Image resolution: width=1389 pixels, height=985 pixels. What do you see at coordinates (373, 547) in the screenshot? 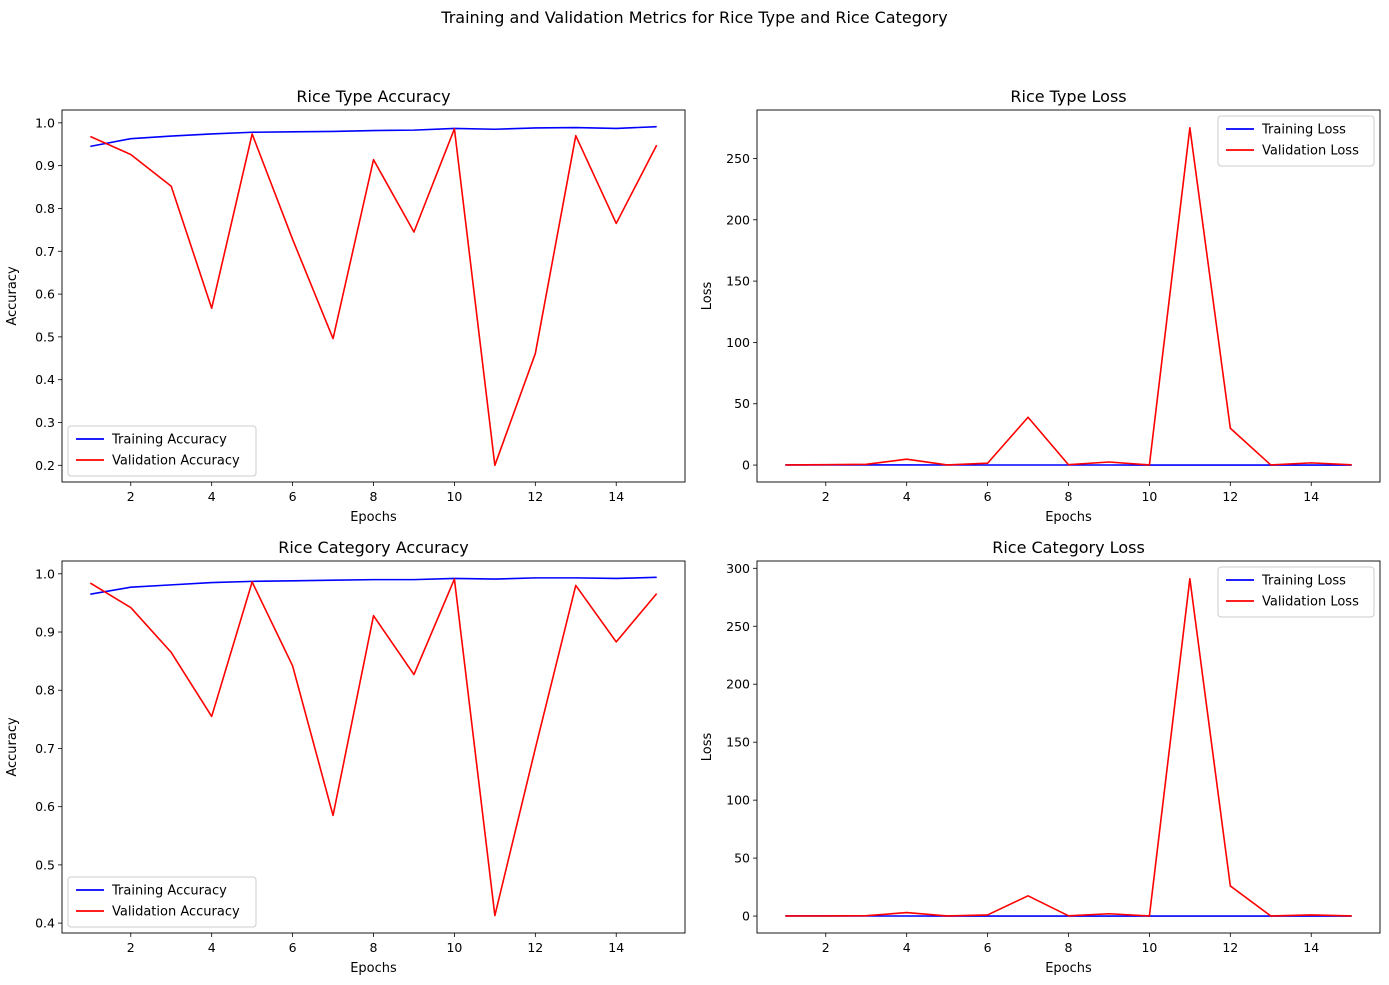
I see `subplot-title: Rice Category Accuracy` at bounding box center [373, 547].